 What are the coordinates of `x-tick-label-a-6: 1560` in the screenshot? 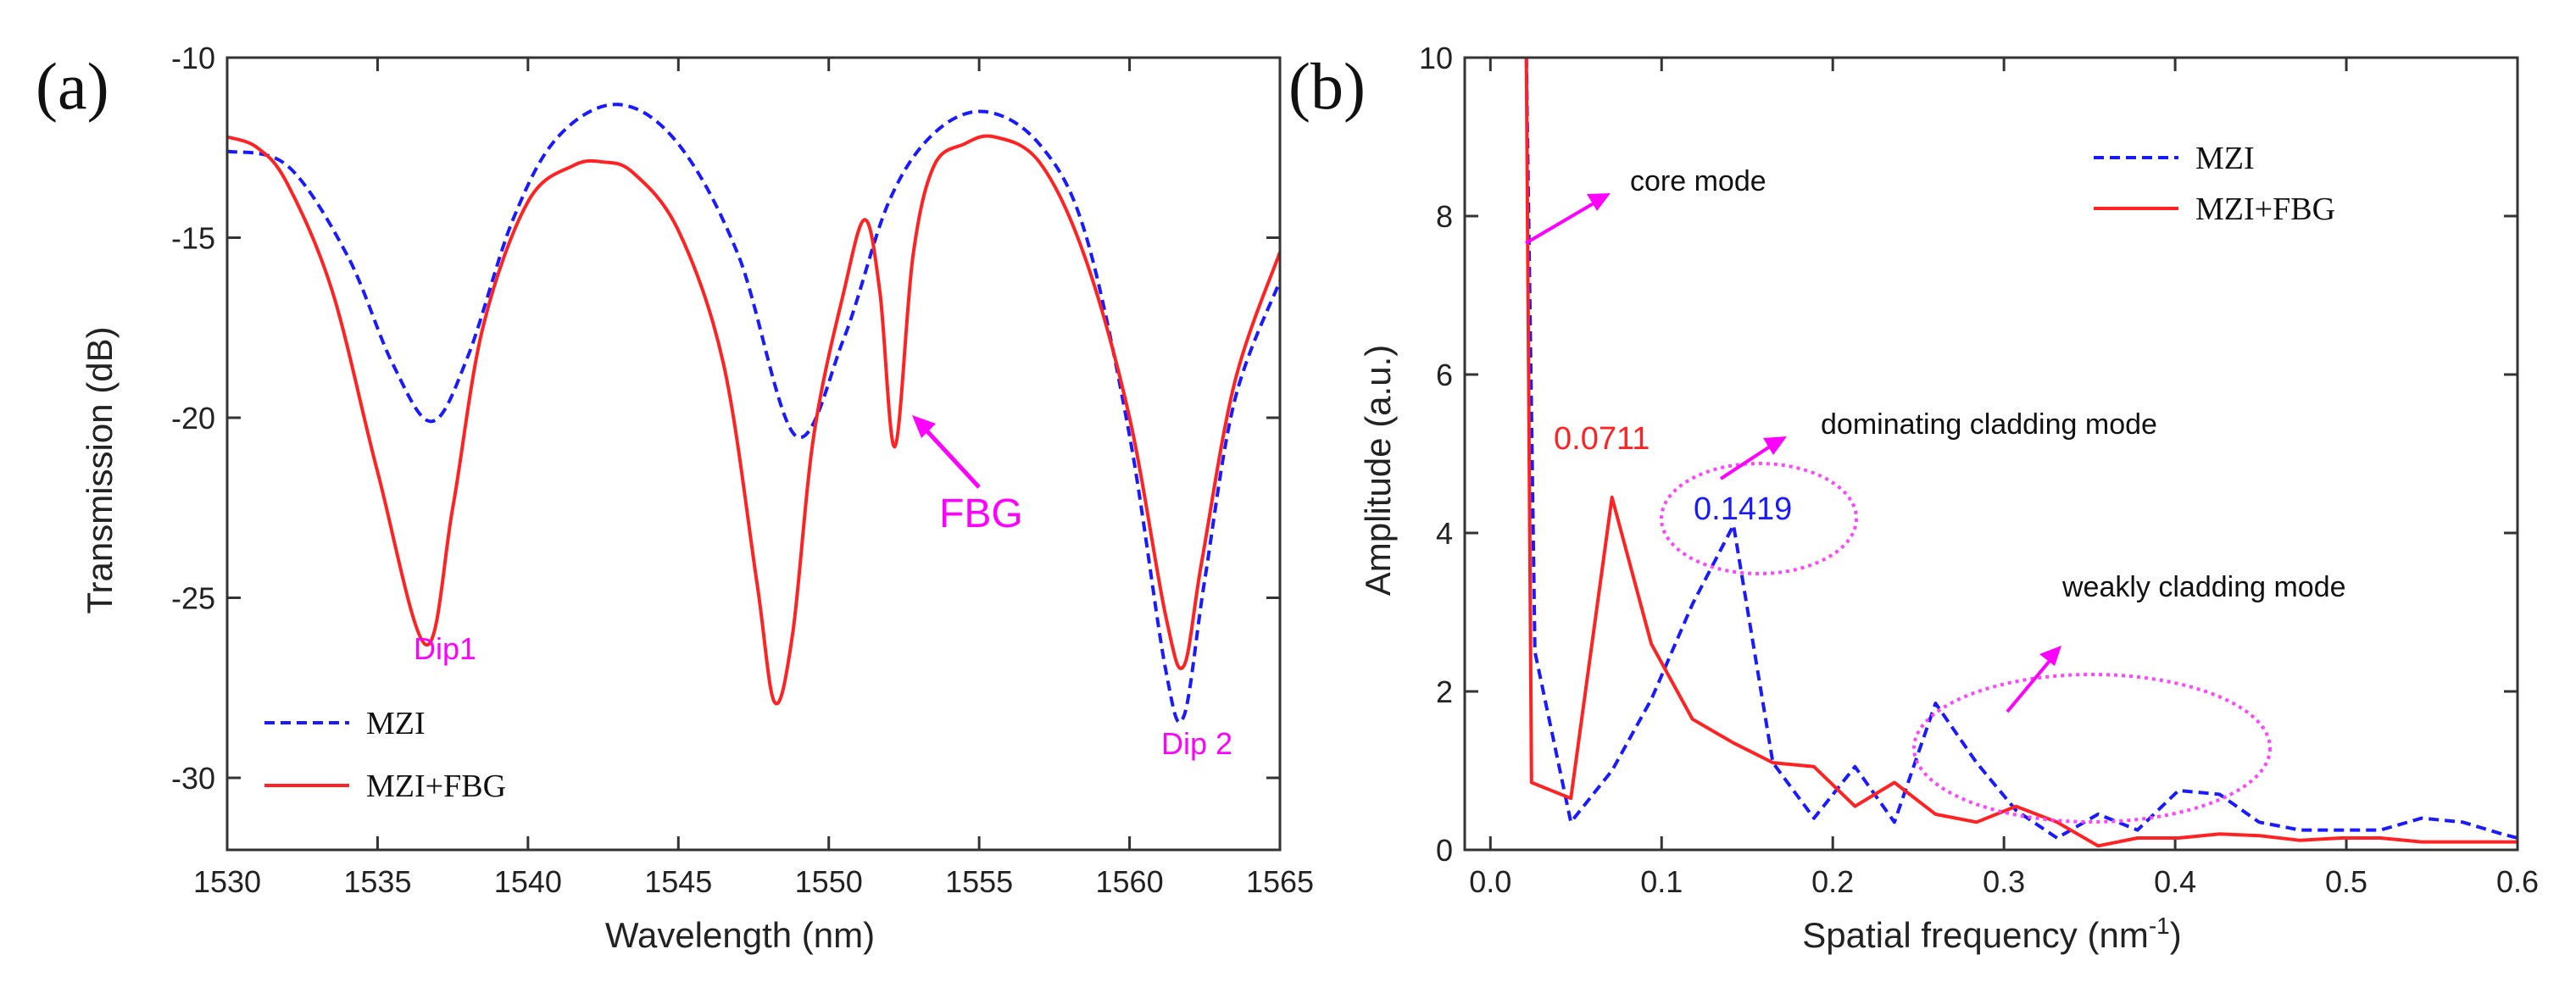 It's located at (1130, 881).